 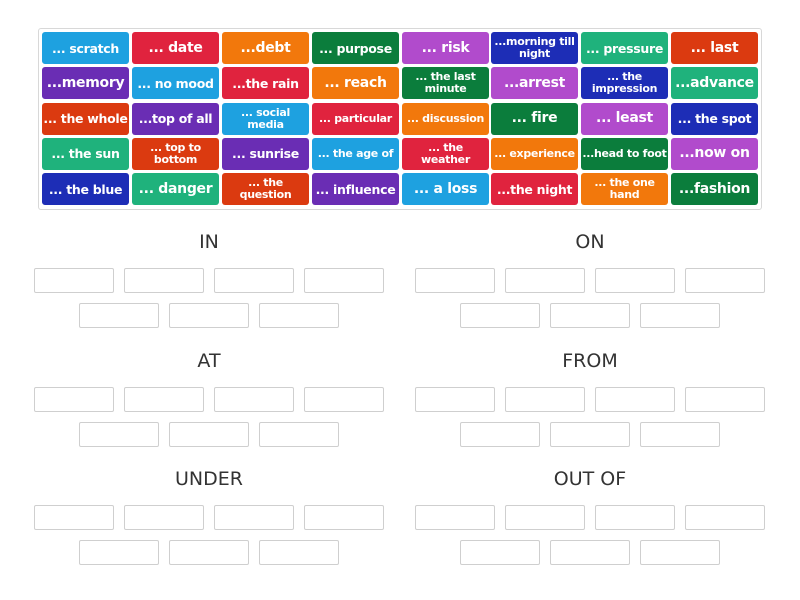 What do you see at coordinates (265, 118) in the screenshot?
I see `word-tile: ... social media` at bounding box center [265, 118].